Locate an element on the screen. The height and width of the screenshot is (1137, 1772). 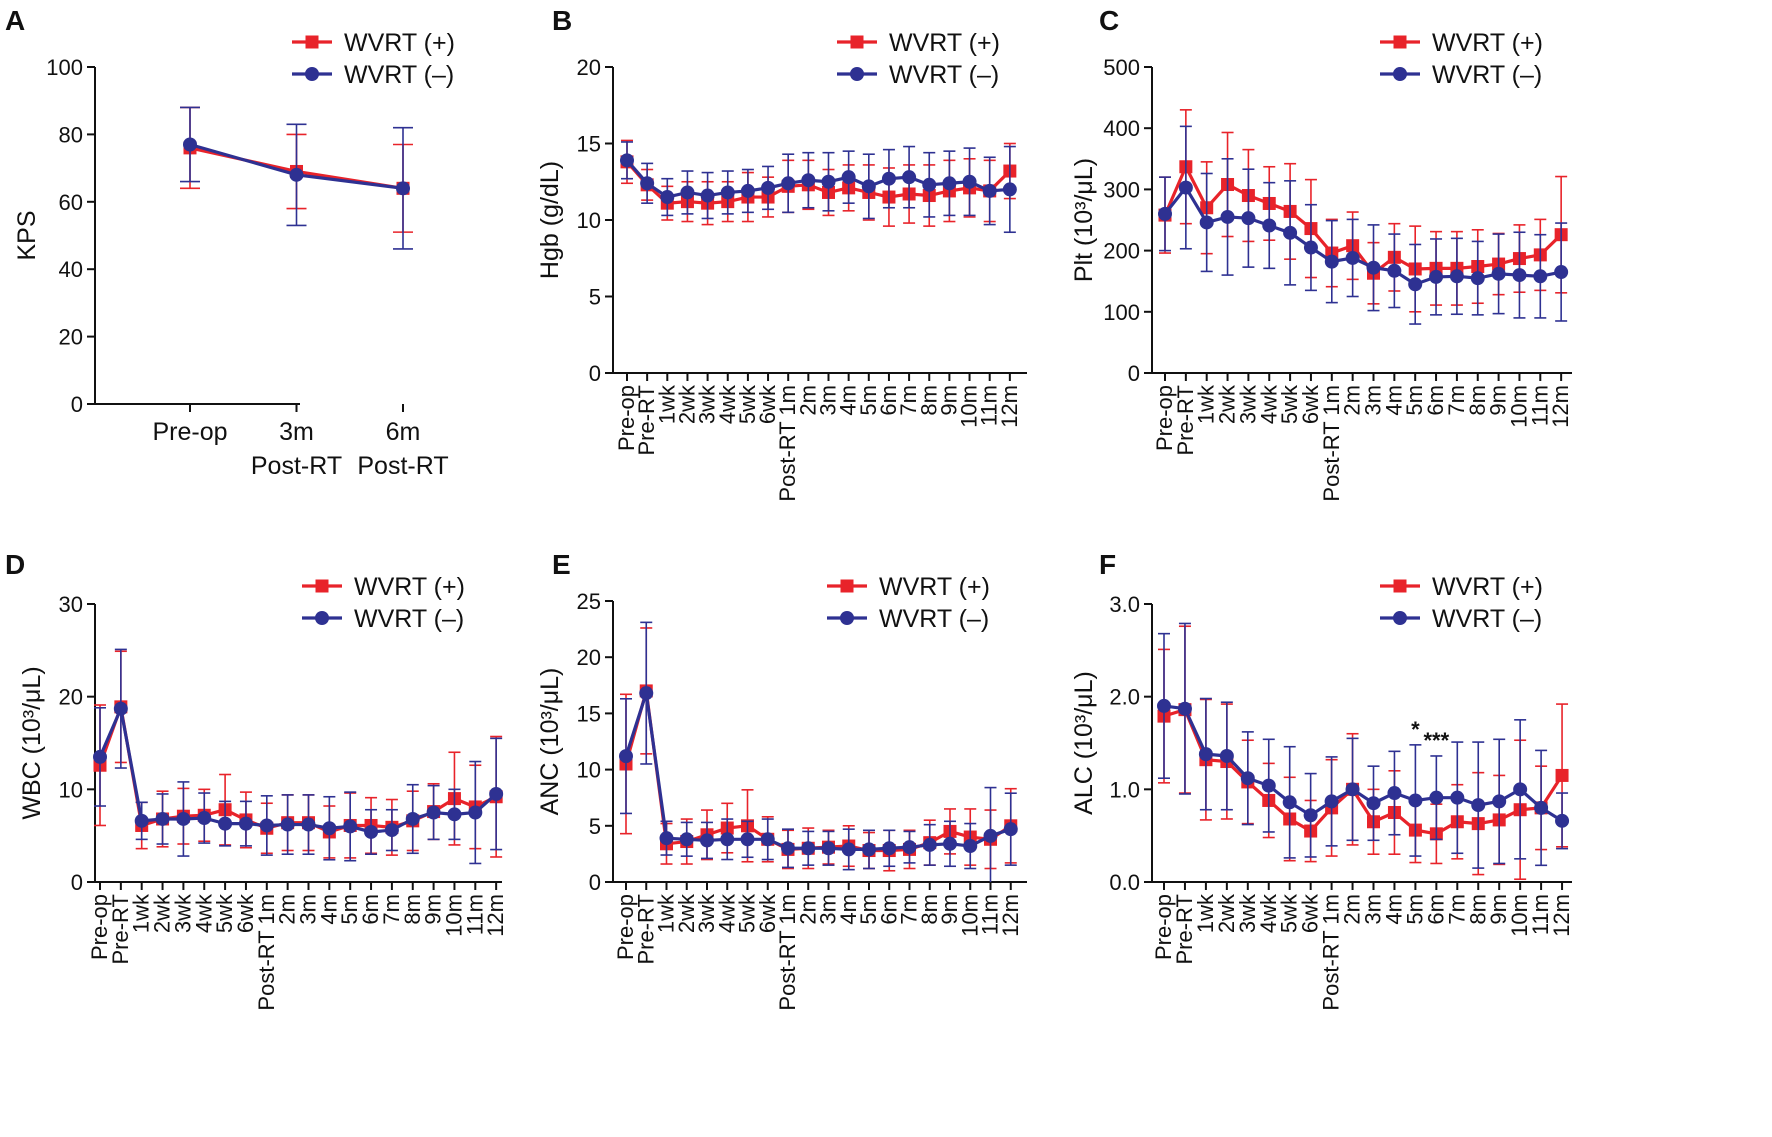
y-tick-label: 40 is located at coordinates (71, 269).